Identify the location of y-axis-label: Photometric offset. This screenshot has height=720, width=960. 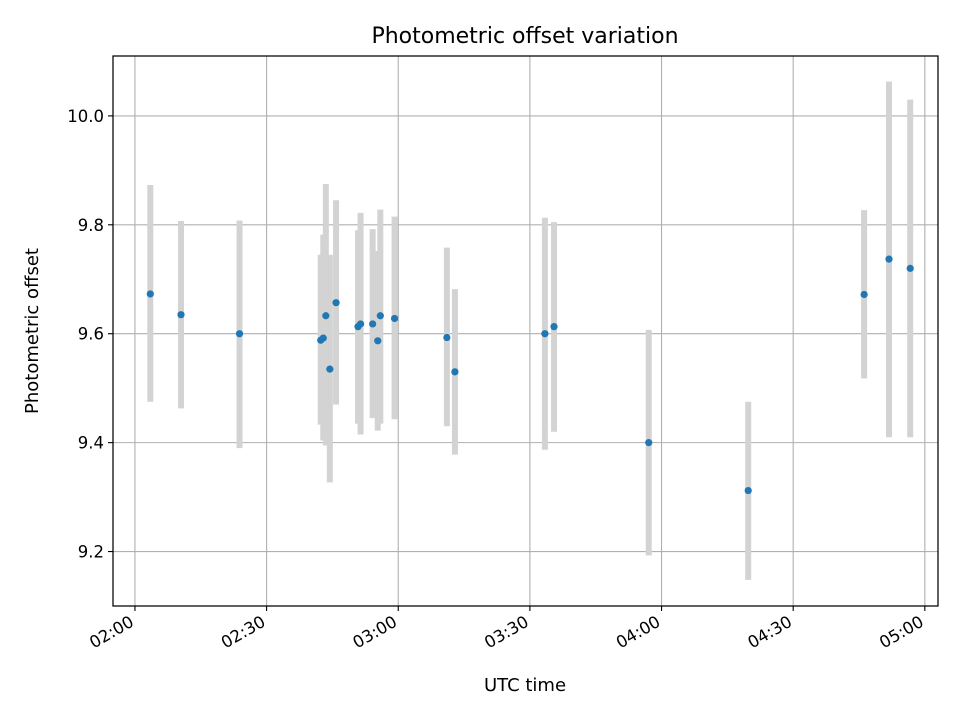
(32, 331).